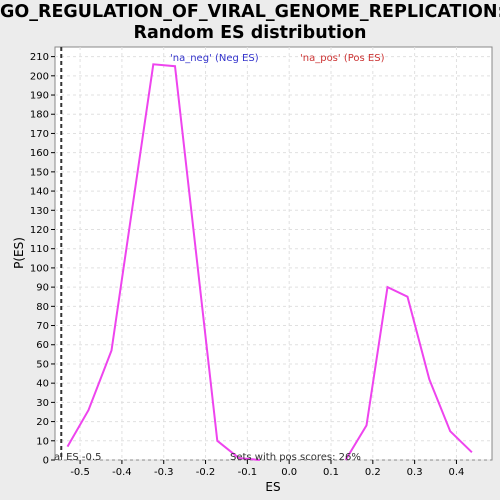  Describe the element at coordinates (342, 58) in the screenshot. I see `legend-pos-label: 'na_pos' (Pos ES)` at that location.